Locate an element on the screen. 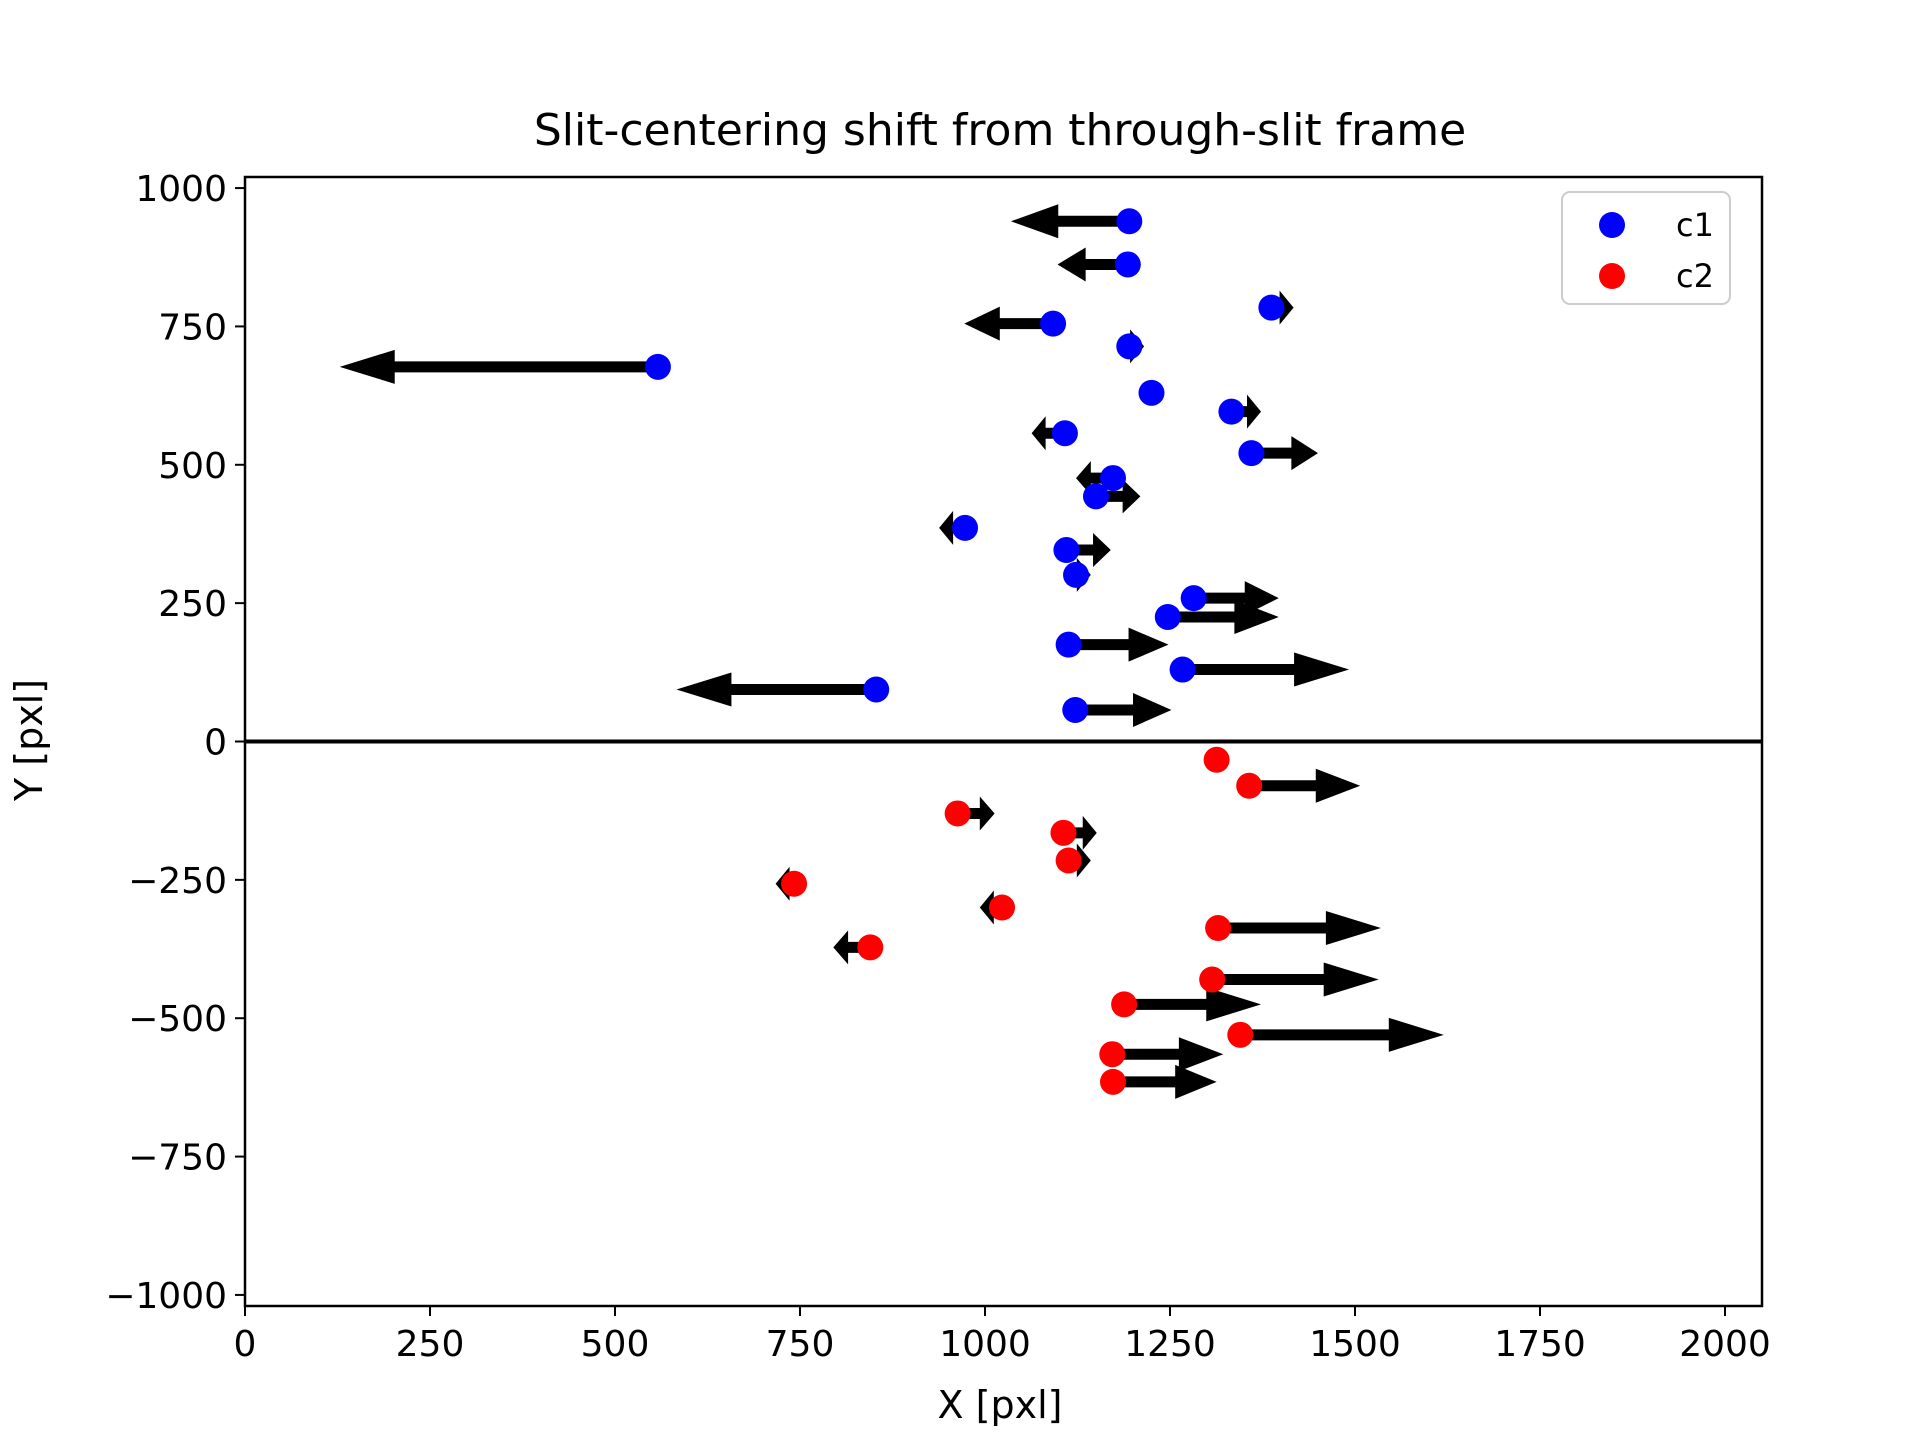  x-tick-label: 2000 is located at coordinates (1725, 1344).